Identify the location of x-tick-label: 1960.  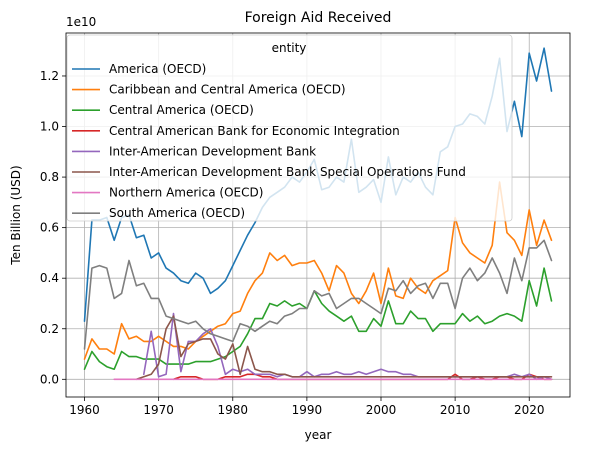
(84, 410).